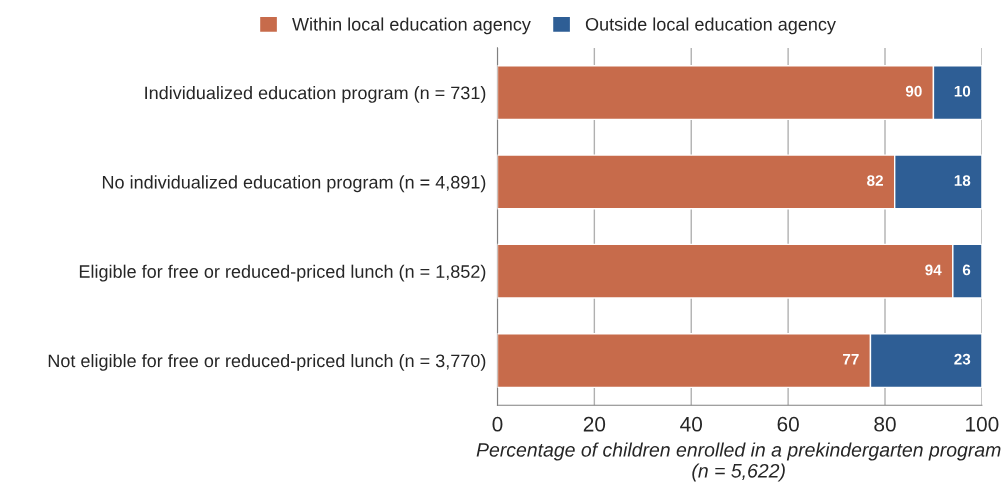 The height and width of the screenshot is (499, 1005). Describe the element at coordinates (962, 359) in the screenshot. I see `data-label: 23` at that location.